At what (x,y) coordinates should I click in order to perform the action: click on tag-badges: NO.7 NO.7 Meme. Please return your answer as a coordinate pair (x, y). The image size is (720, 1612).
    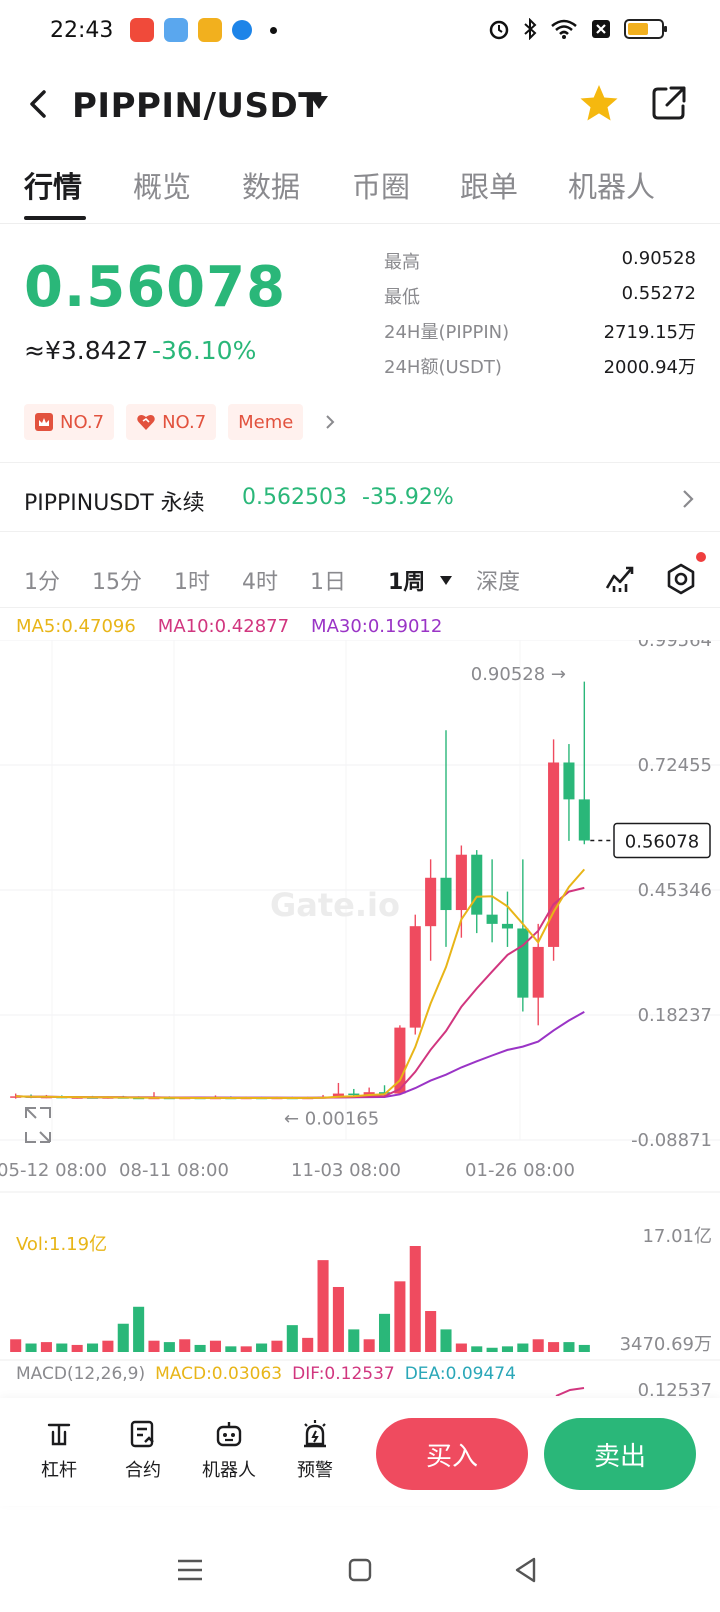
    Looking at the image, I should click on (181, 422).